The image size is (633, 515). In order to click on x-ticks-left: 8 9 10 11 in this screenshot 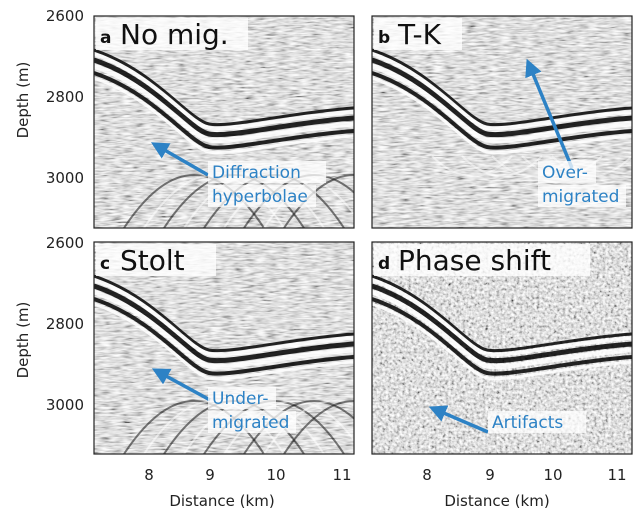, I will do `click(247, 475)`.